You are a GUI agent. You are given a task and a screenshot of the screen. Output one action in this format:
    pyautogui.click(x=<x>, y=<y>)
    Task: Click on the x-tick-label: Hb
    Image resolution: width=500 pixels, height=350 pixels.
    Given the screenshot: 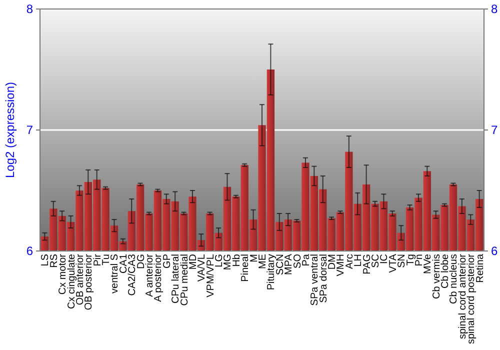 What is the action you would take?
    pyautogui.click(x=236, y=260)
    